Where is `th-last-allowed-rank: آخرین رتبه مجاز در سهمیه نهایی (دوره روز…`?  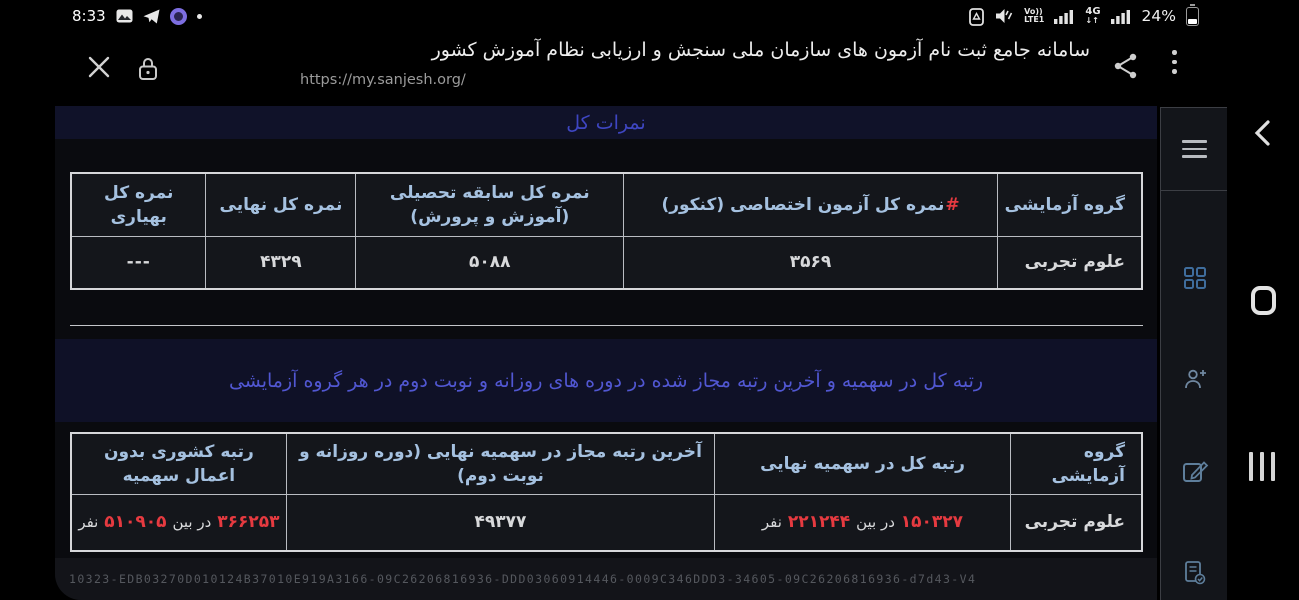
th-last-allowed-rank: آخرین رتبه مجاز در سهمیه نهایی (دوره روز… is located at coordinates (500, 463).